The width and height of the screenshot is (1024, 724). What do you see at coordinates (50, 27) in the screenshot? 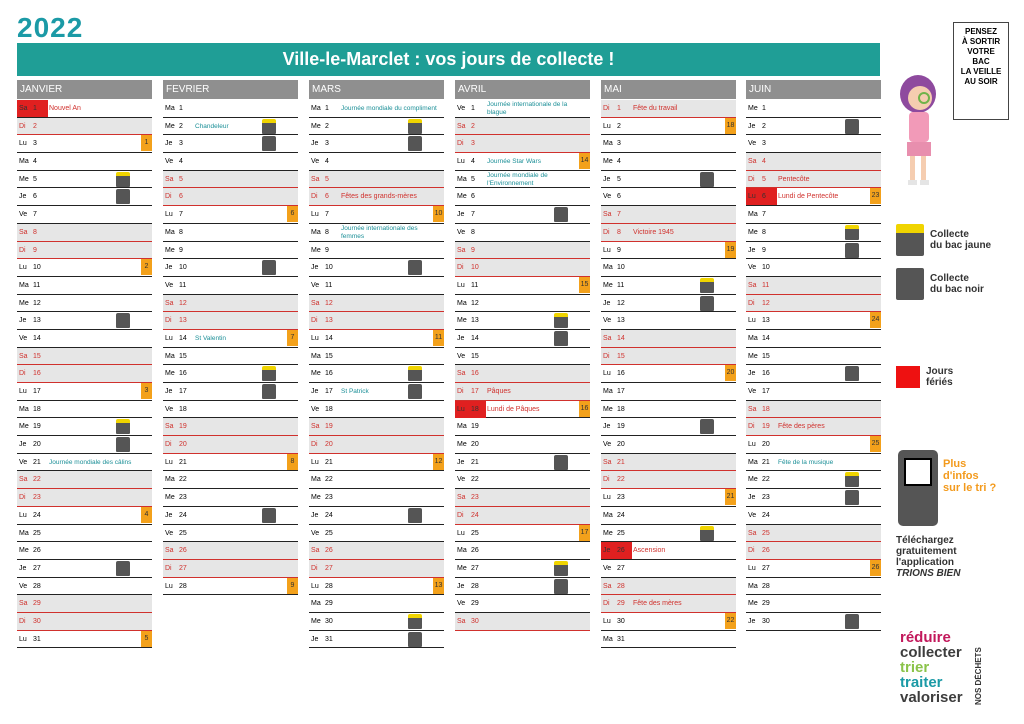
I see `year-text: 2022` at bounding box center [50, 27].